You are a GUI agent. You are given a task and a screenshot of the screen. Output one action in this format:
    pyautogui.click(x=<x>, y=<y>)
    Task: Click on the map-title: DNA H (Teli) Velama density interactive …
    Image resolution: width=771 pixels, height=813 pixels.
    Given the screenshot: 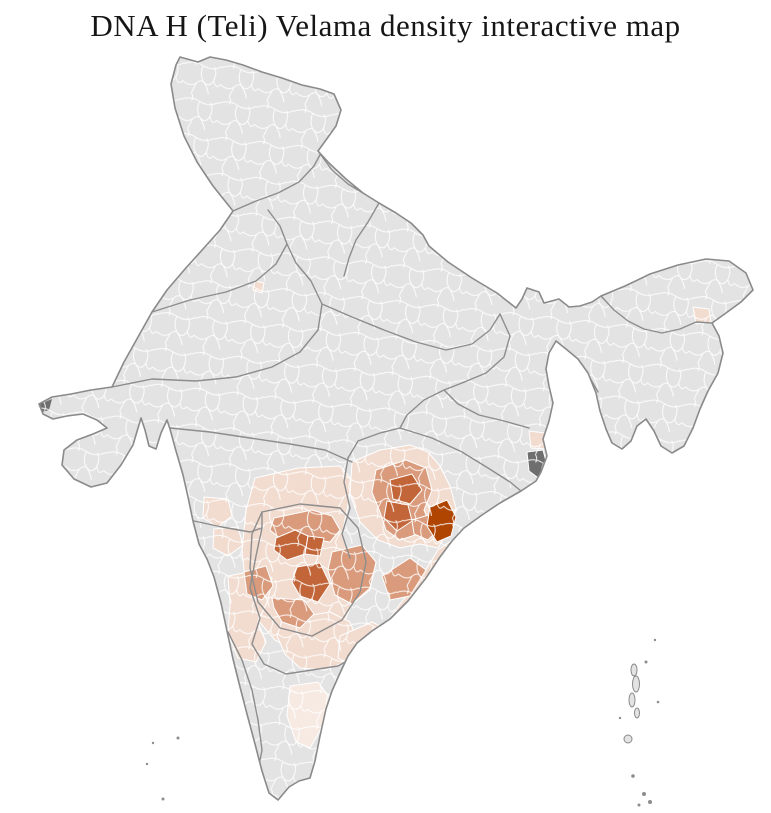 What is the action you would take?
    pyautogui.click(x=385, y=25)
    